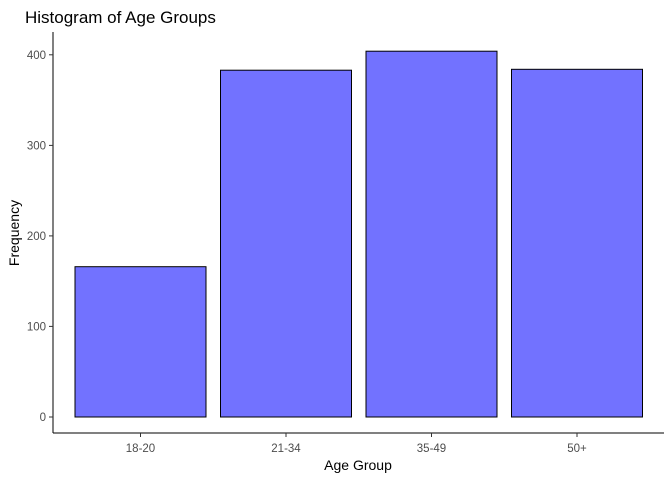  What do you see at coordinates (140, 449) in the screenshot?
I see `x-tick-label: 18-20` at bounding box center [140, 449].